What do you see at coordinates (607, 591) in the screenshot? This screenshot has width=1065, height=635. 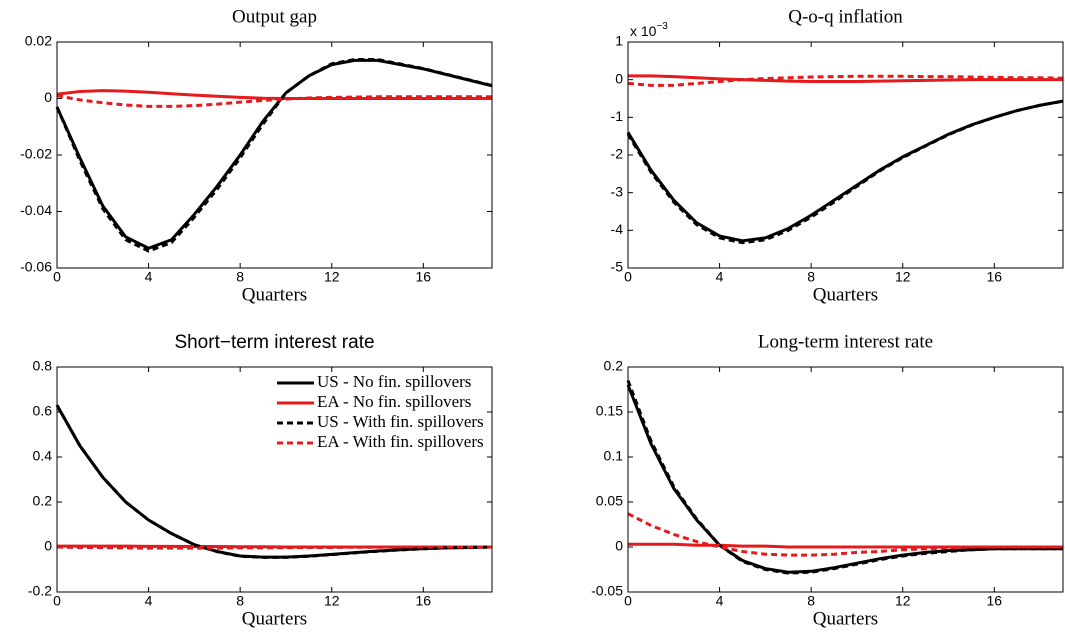 I see `y-tick-label: -0.05` at bounding box center [607, 591].